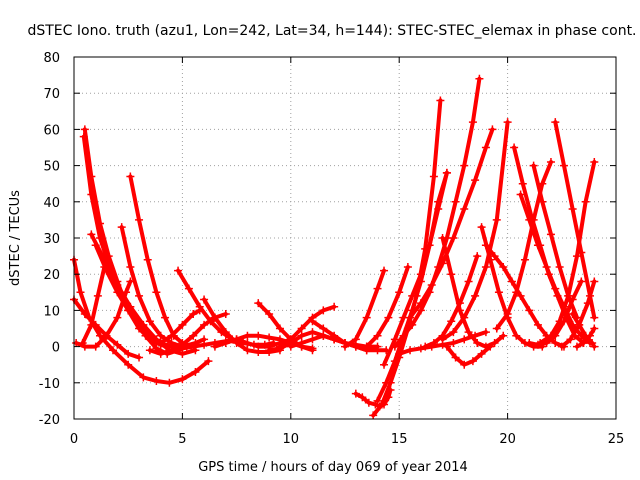 The width and height of the screenshot is (640, 480). What do you see at coordinates (49, 420) in the screenshot?
I see `y-tick-label: -20` at bounding box center [49, 420].